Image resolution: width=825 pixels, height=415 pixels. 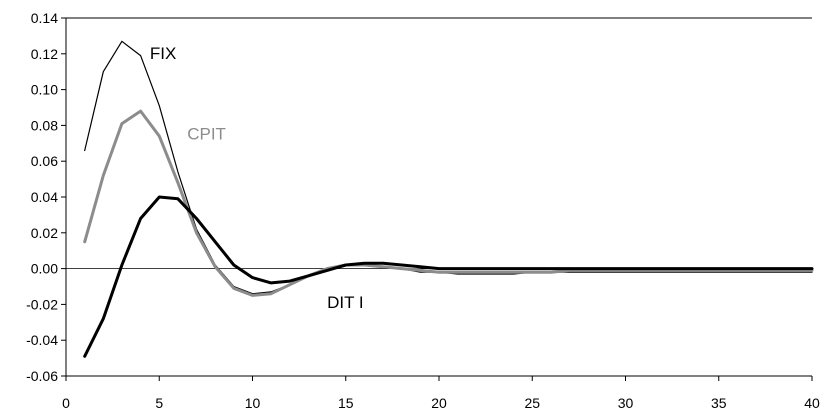 What do you see at coordinates (42, 304) in the screenshot?
I see `y-tick-label: -0.02` at bounding box center [42, 304].